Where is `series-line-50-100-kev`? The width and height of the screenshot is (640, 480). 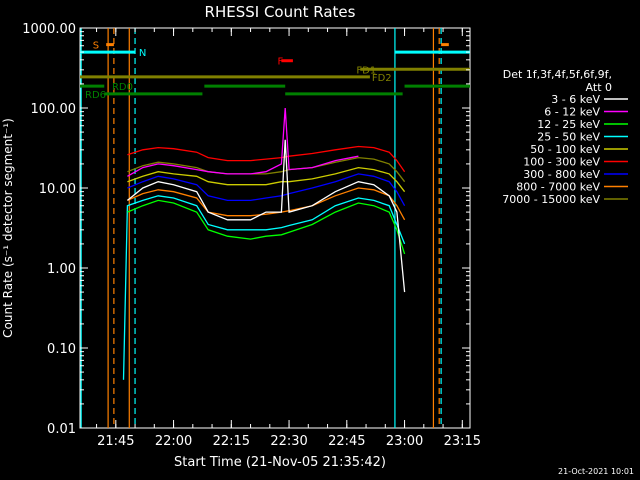
series-line-50-100-kev is located at coordinates (266, 179).